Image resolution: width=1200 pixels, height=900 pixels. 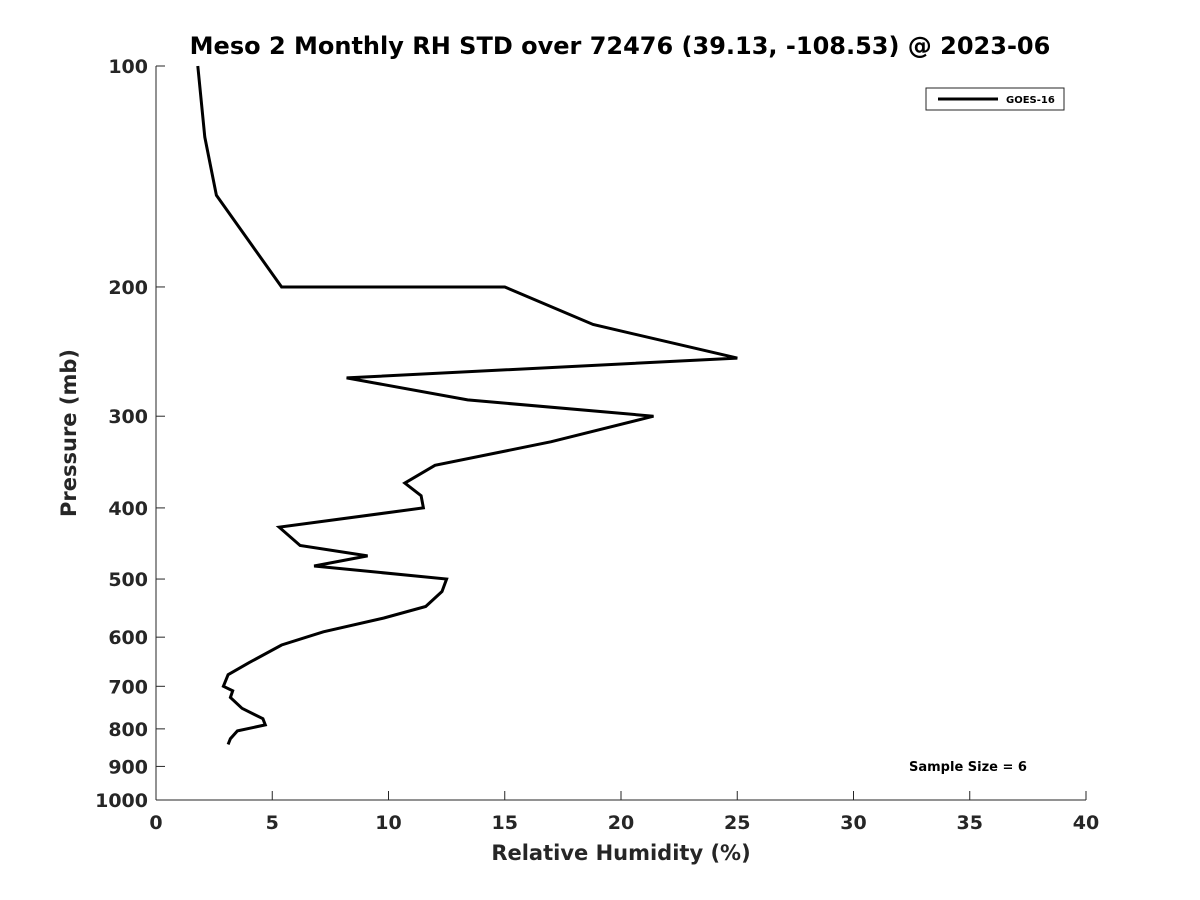 I want to click on y-tick-label: 500, so click(x=128, y=580).